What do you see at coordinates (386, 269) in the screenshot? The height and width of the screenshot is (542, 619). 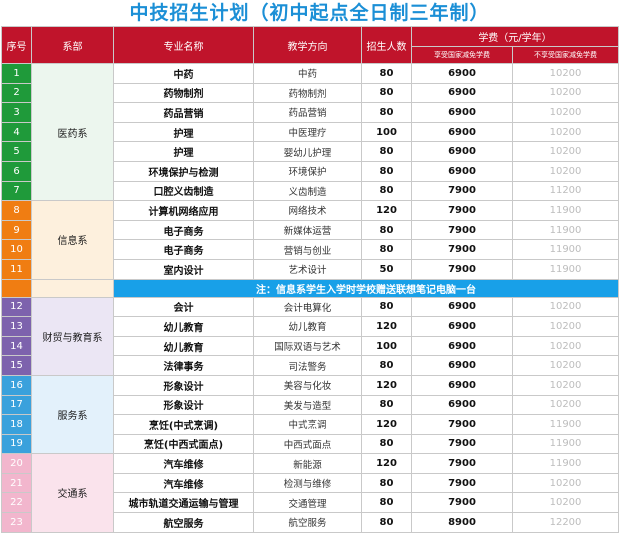 I see `row-enroll: 50` at bounding box center [386, 269].